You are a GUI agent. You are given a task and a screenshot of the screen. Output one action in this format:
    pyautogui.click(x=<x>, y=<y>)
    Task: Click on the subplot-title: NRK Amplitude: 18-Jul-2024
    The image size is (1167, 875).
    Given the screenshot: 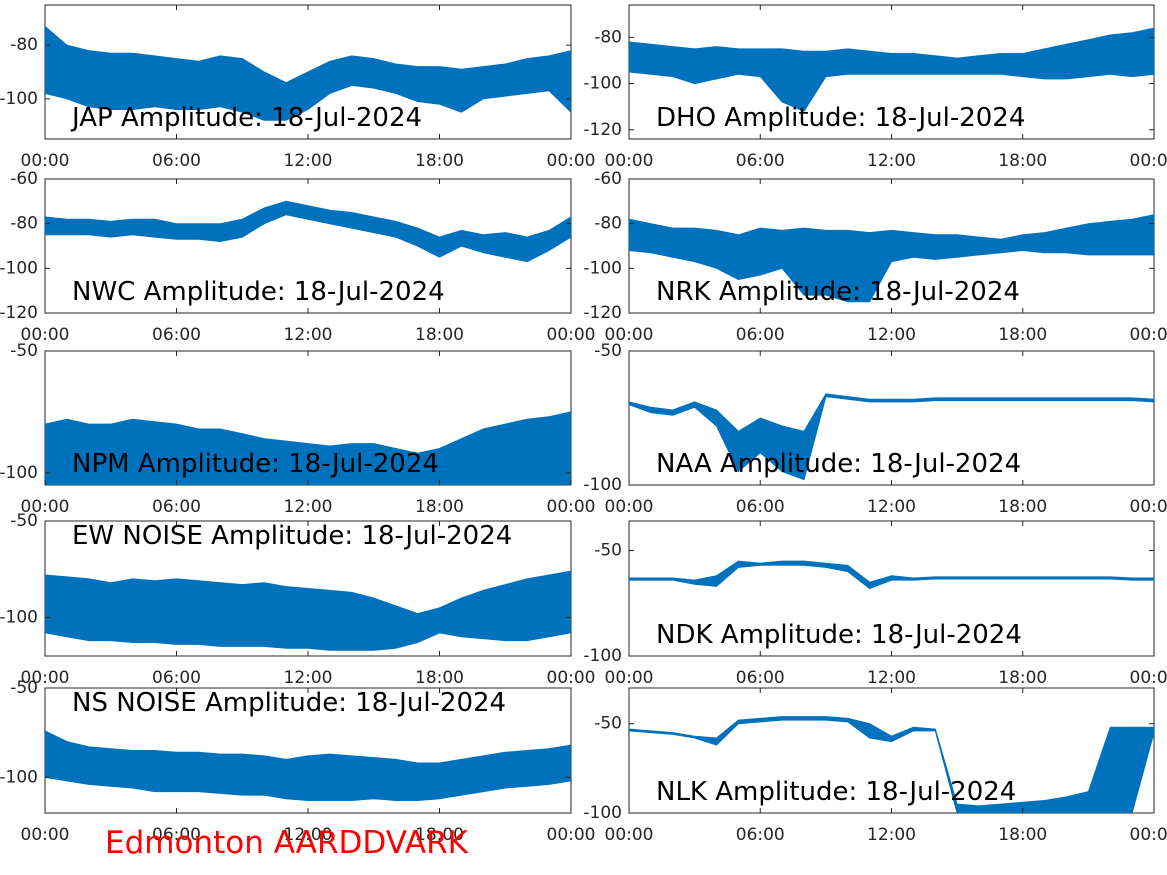 What is the action you would take?
    pyautogui.click(x=838, y=292)
    